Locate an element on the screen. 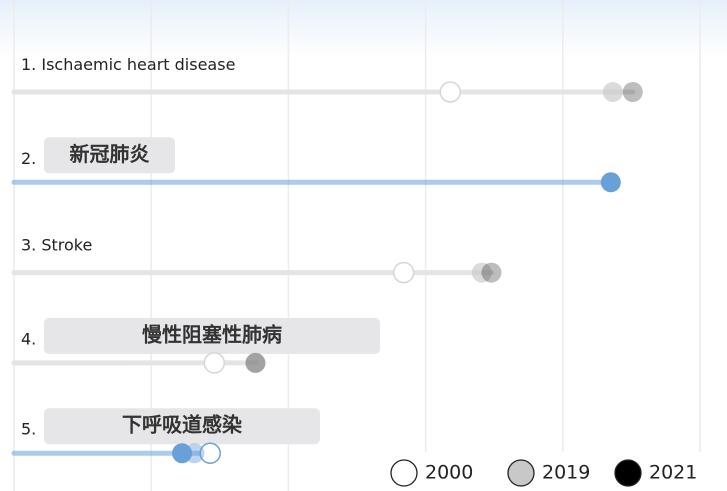  legend-label: 2000 is located at coordinates (449, 473).